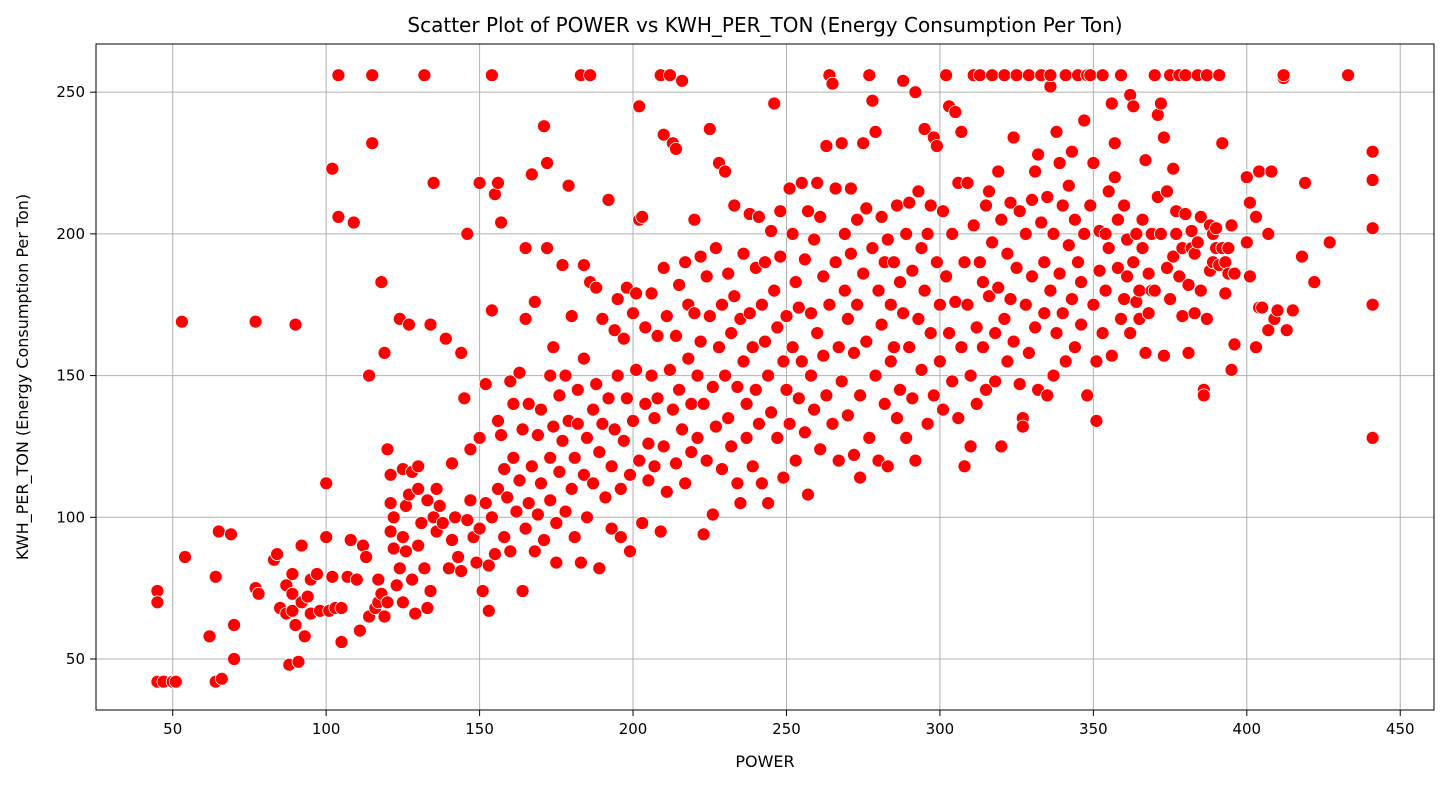 Image resolution: width=1448 pixels, height=785 pixels. What do you see at coordinates (764, 761) in the screenshot?
I see `x-axis-label: POWER` at bounding box center [764, 761].